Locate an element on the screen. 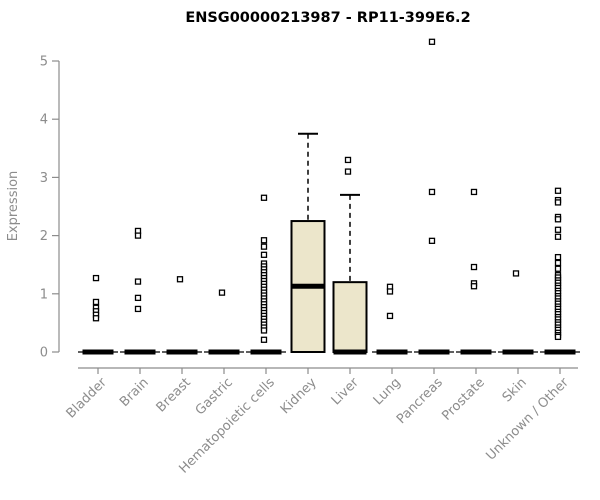 The width and height of the screenshot is (600, 500). collapsed-box-skin is located at coordinates (518, 352).